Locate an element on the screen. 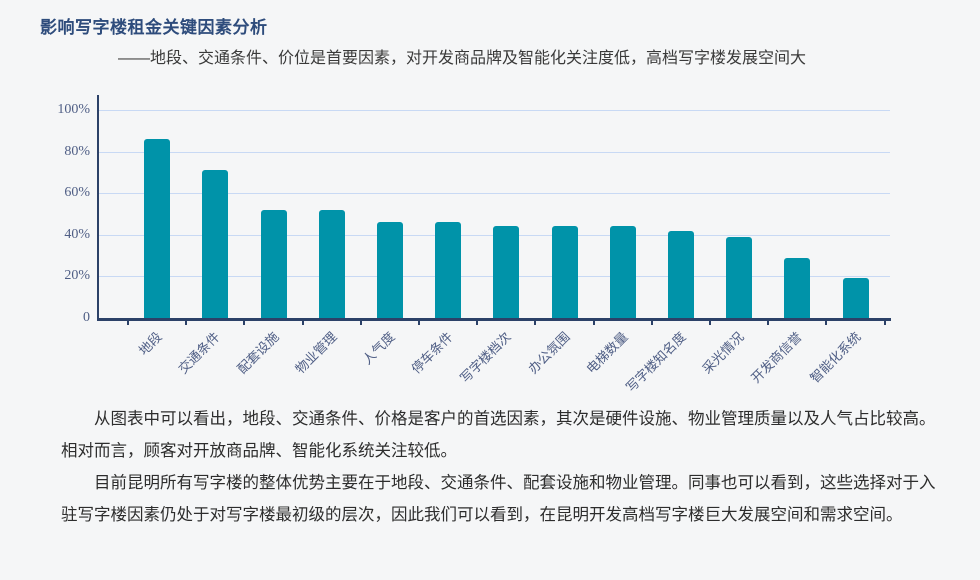  x-axis-label: 配套设施 is located at coordinates (257, 353).